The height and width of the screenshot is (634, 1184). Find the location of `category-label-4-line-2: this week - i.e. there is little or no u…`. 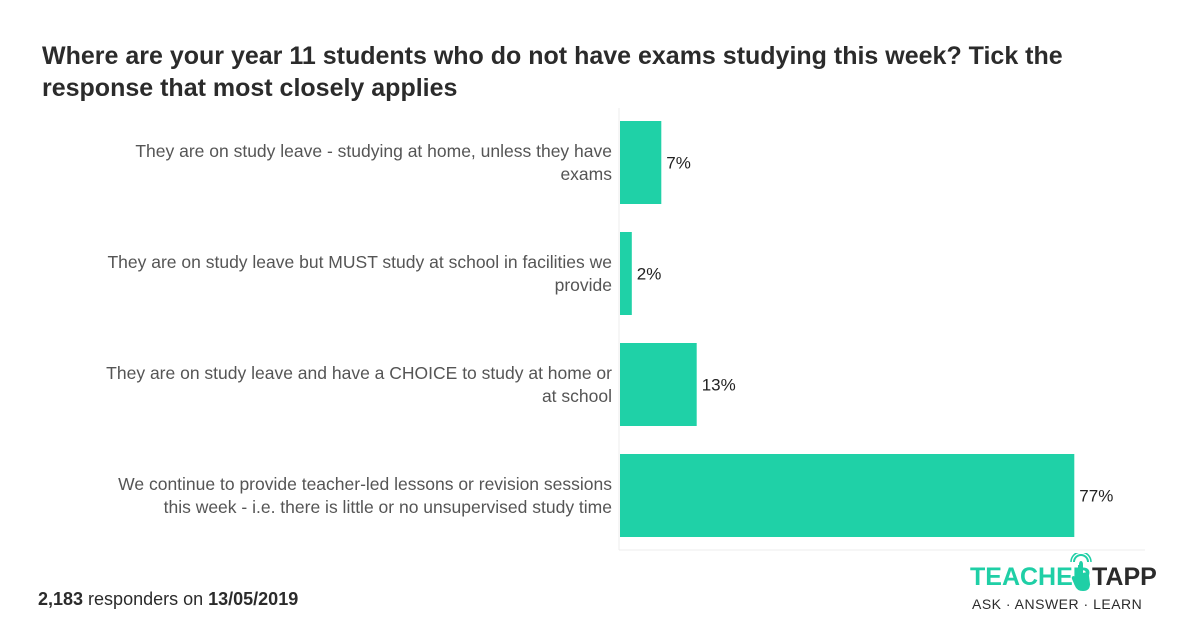

category-label-4-line-2: this week - i.e. there is little or no u… is located at coordinates (388, 507).